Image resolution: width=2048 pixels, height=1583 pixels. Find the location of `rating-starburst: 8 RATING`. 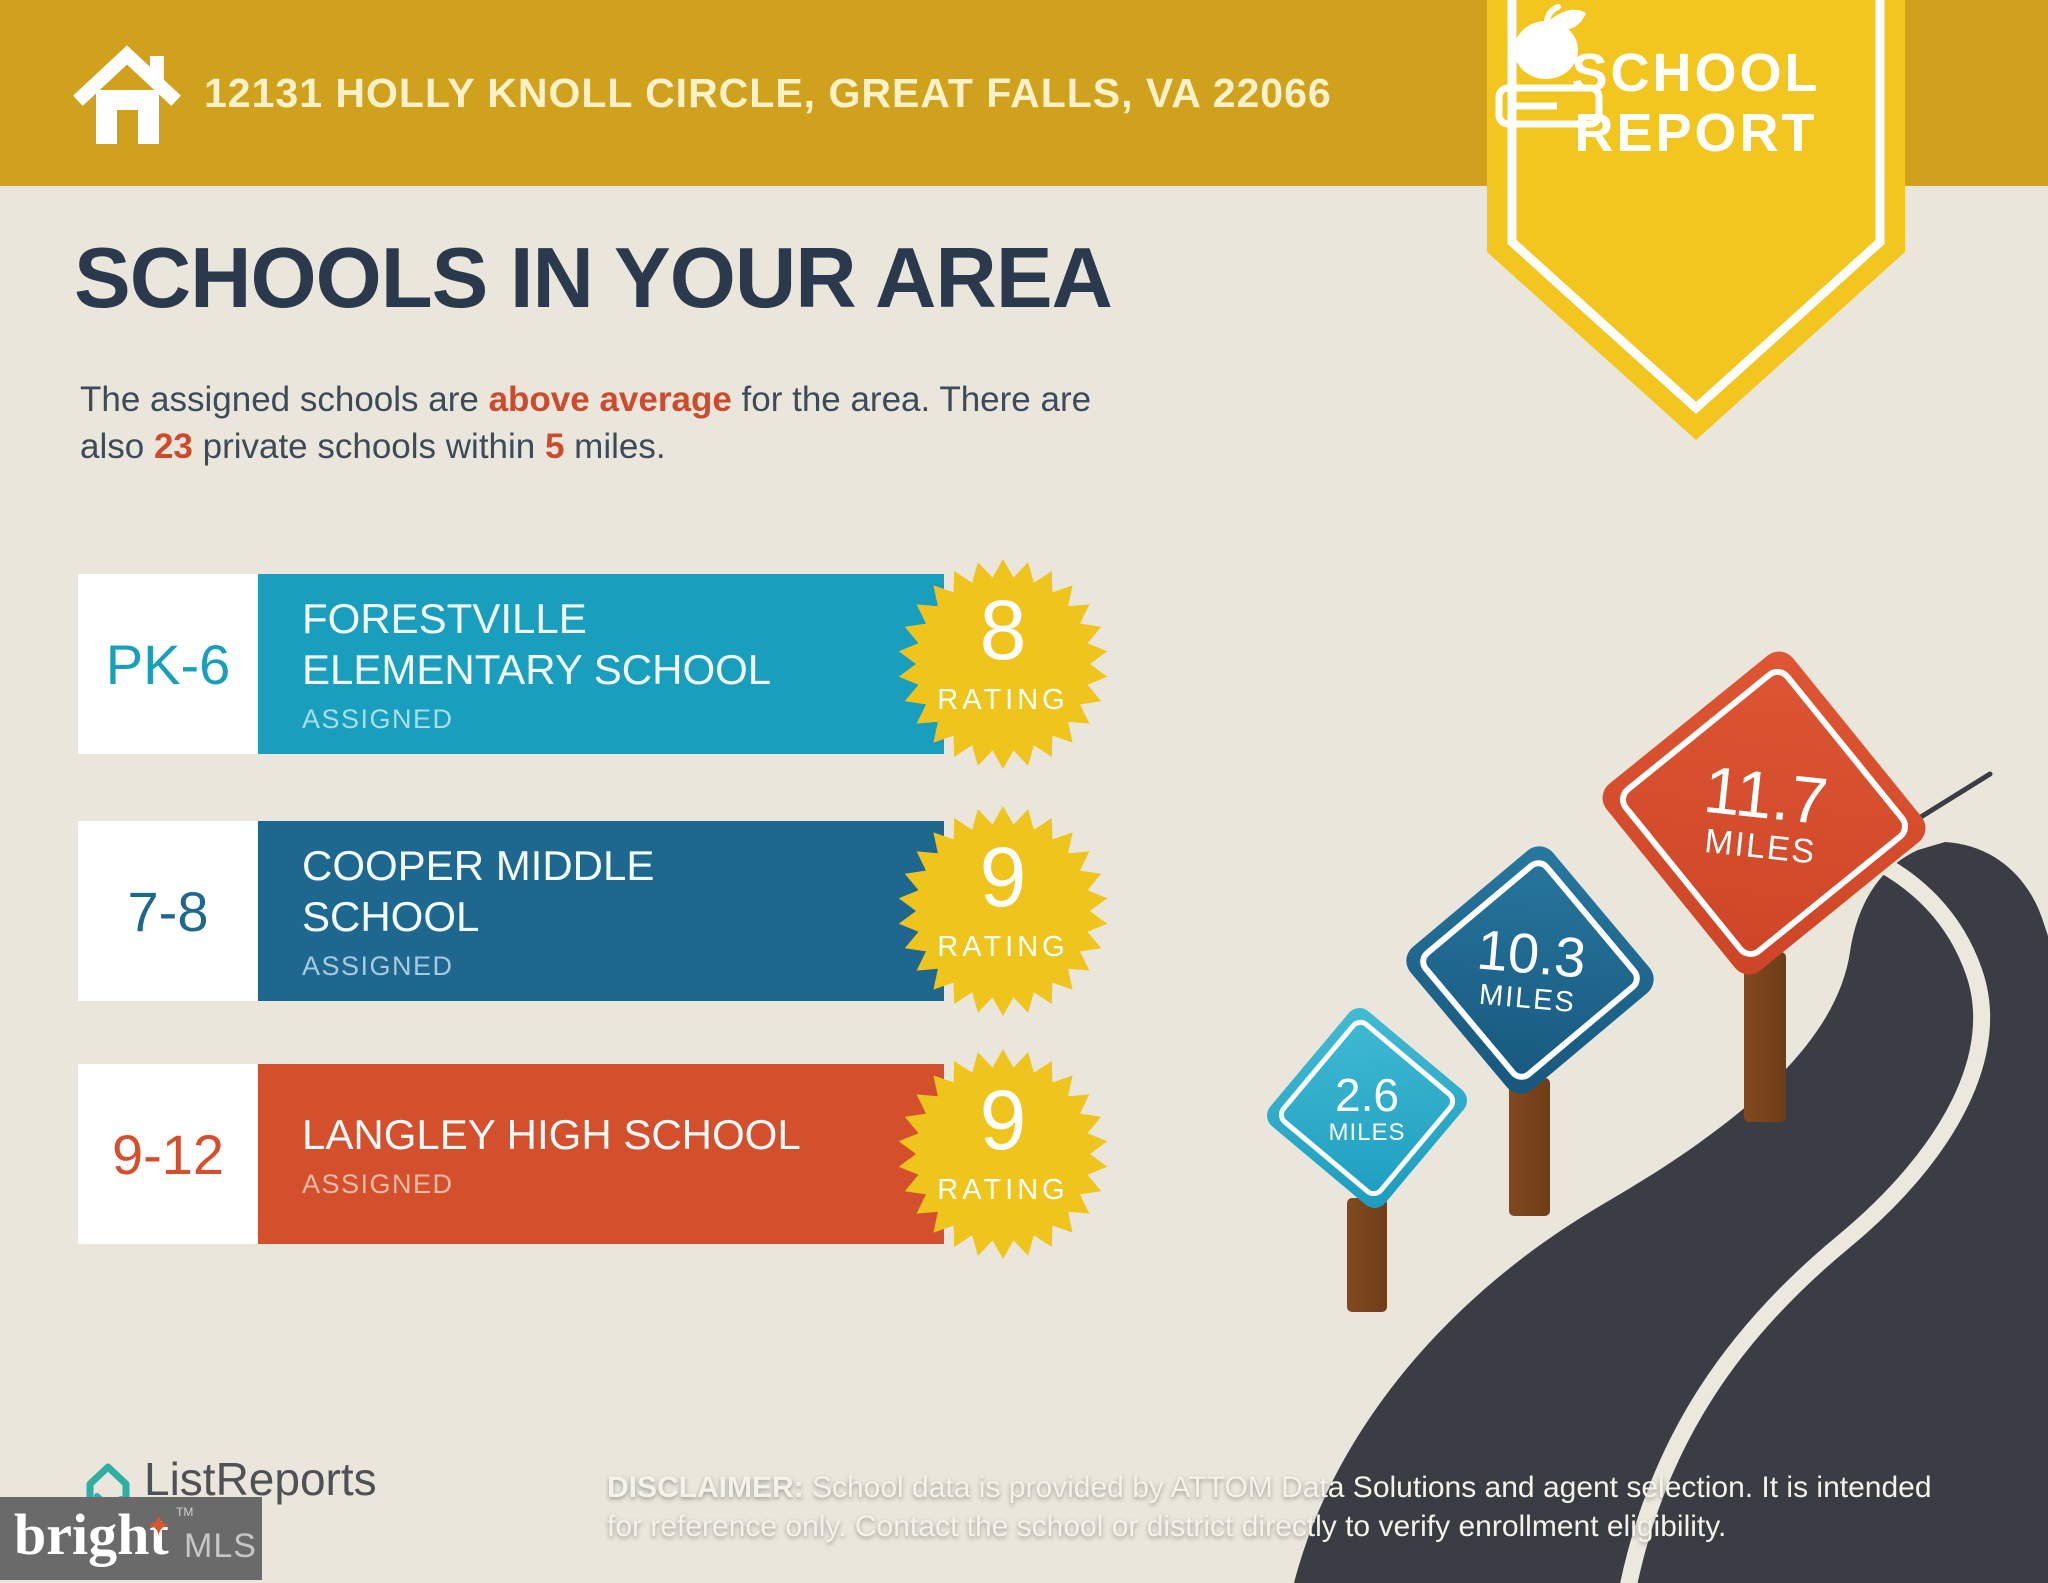

rating-starburst: 8 RATING is located at coordinates (1003, 664).